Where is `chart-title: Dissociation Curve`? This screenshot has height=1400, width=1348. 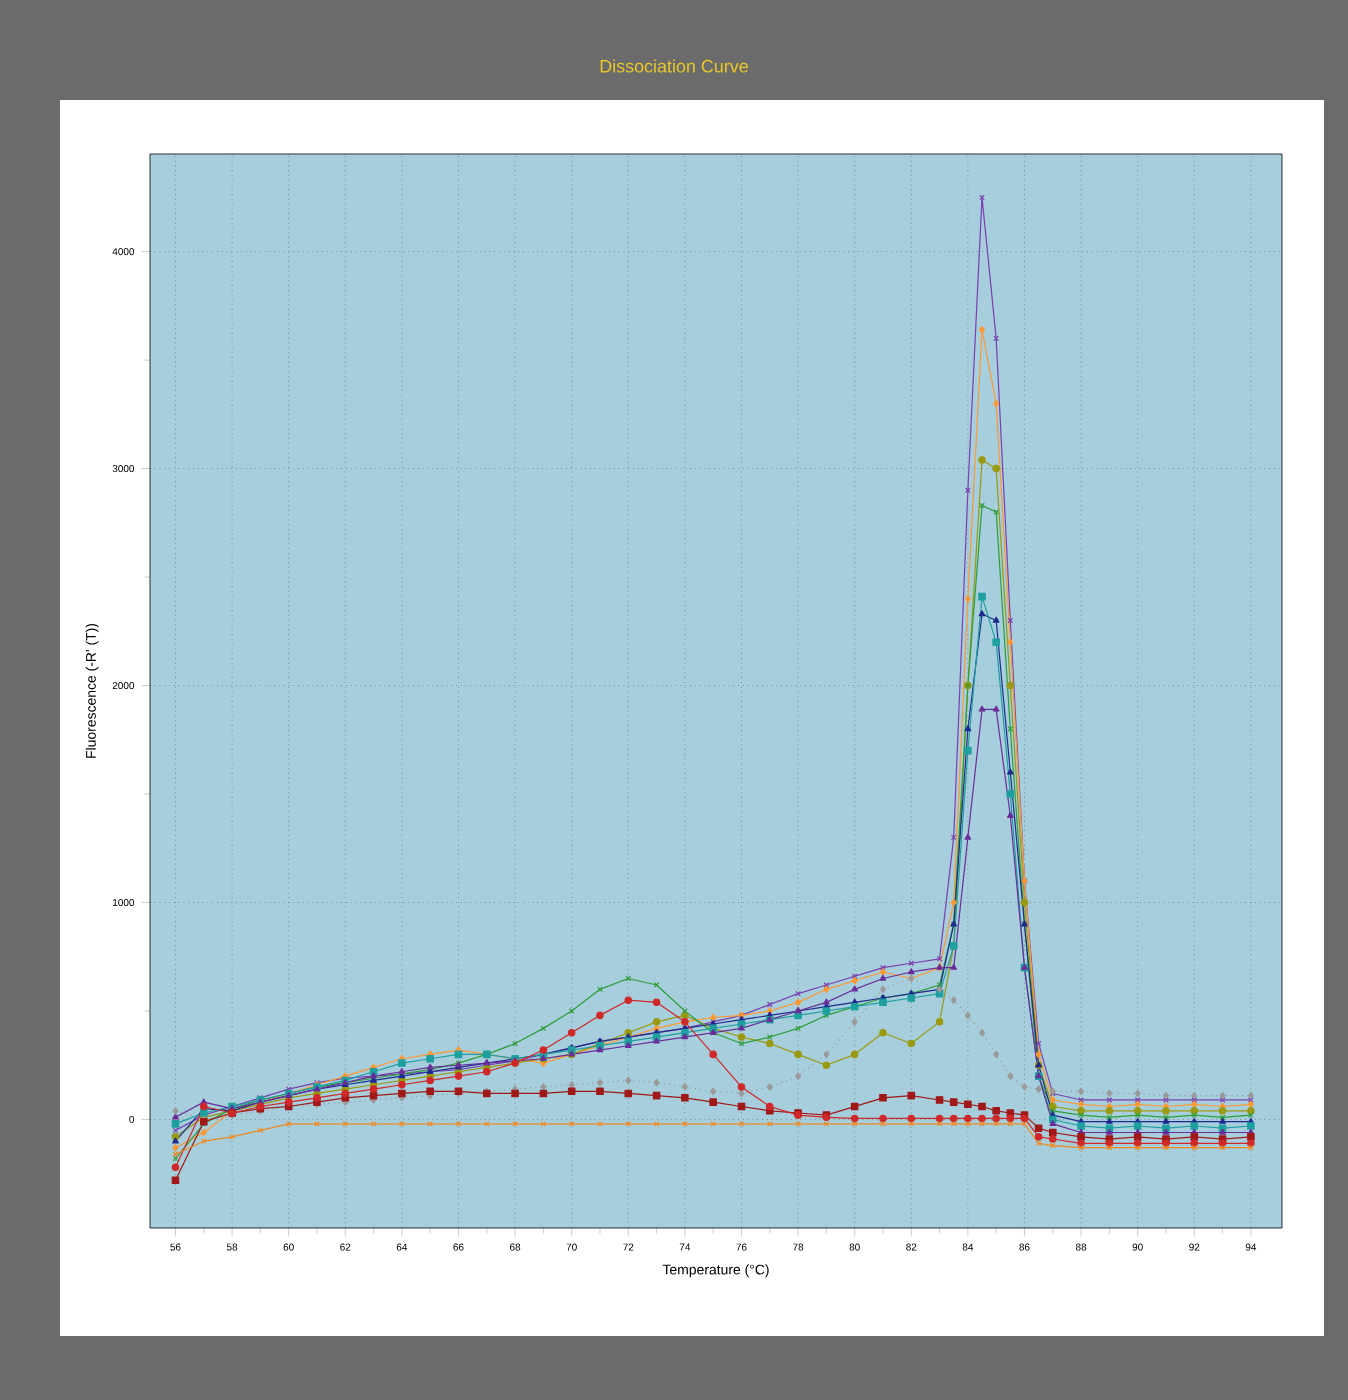 chart-title: Dissociation Curve is located at coordinates (674, 66).